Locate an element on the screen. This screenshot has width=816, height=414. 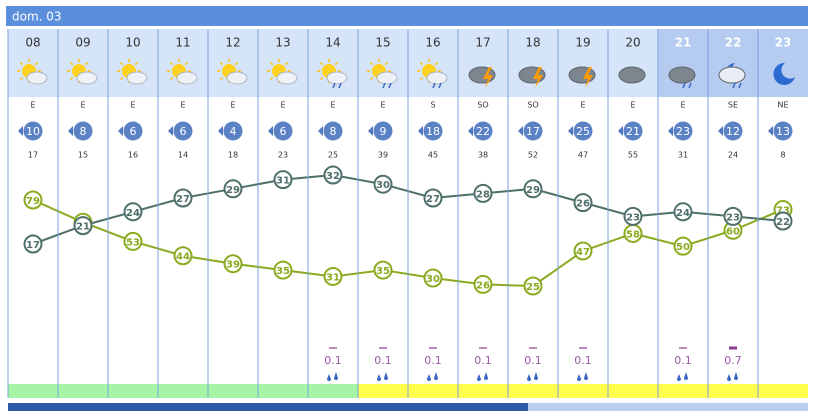
label-humidity: 25 is located at coordinates (533, 287).